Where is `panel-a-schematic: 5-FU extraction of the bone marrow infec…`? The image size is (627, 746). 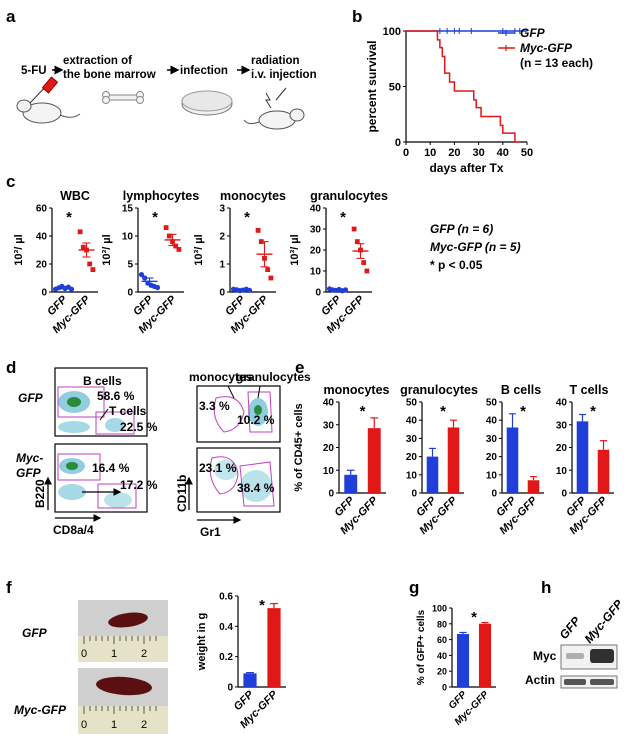
panel-a-schematic: 5-FU extraction of the bone marrow infec… is located at coordinates (166, 92).